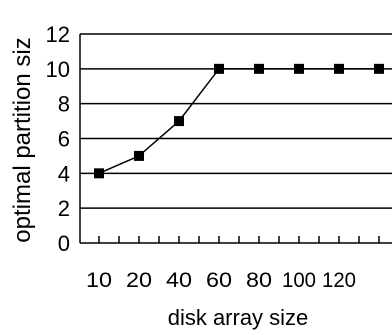 The image size is (392, 335). Describe the element at coordinates (339, 280) in the screenshot. I see `x-tick-label: 120` at that location.